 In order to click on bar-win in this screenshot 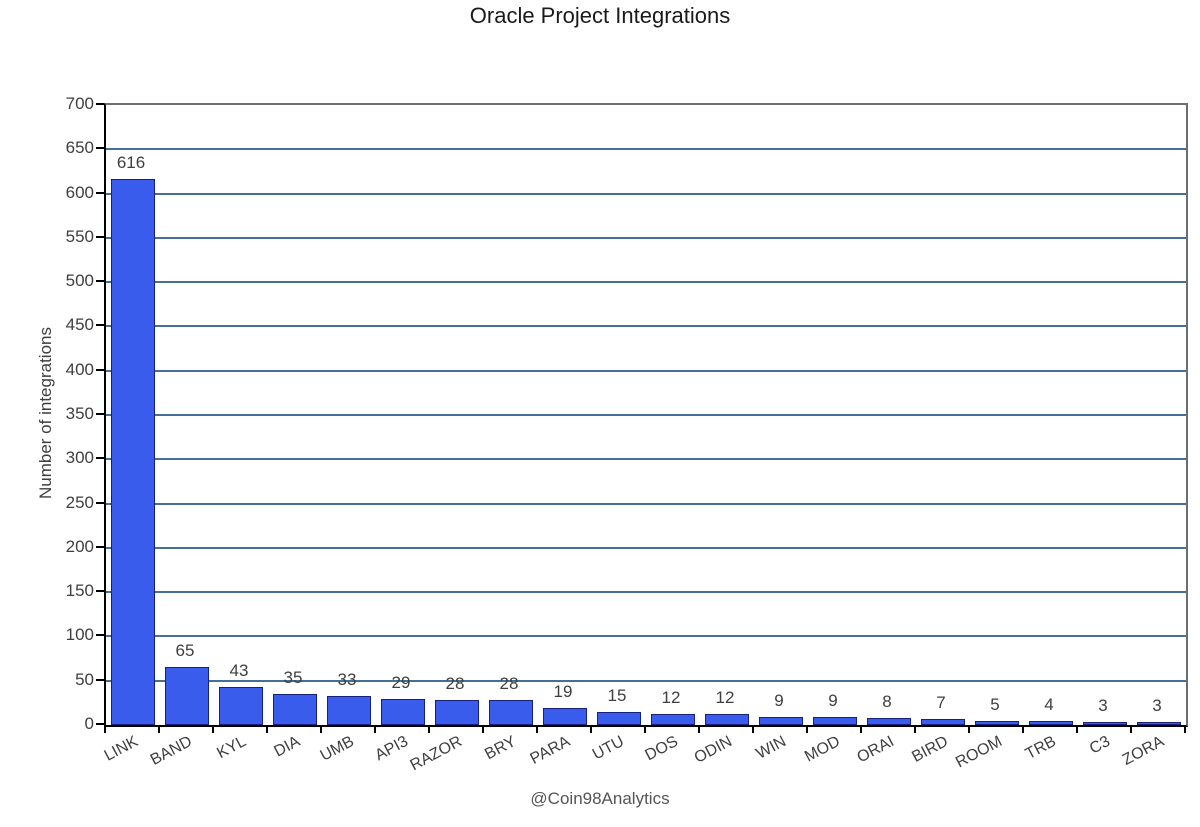, I will do `click(781, 721)`.